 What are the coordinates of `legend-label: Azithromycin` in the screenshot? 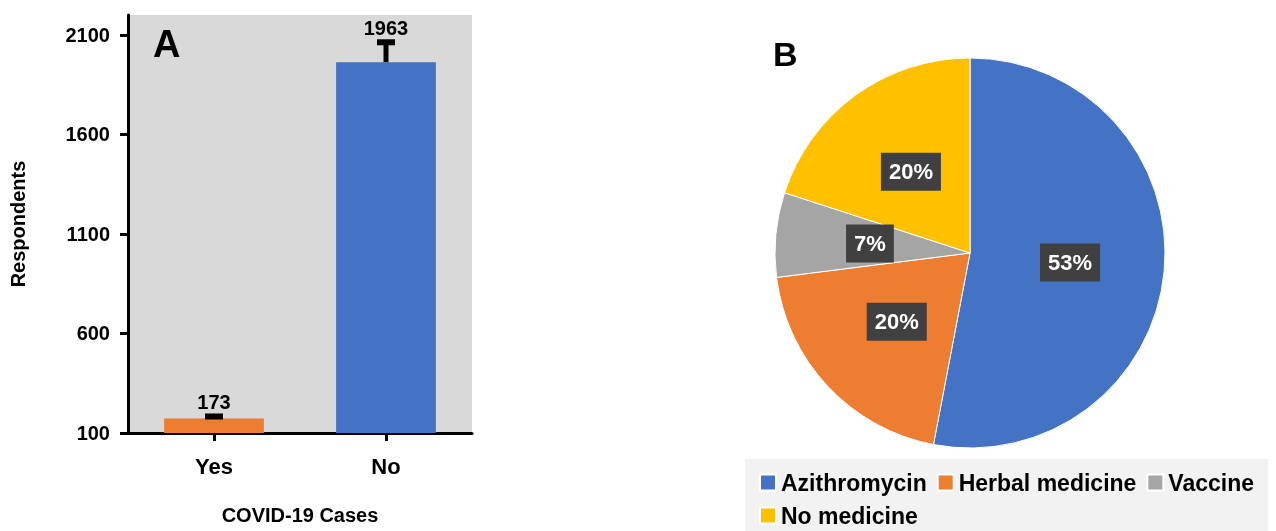 It's located at (854, 482).